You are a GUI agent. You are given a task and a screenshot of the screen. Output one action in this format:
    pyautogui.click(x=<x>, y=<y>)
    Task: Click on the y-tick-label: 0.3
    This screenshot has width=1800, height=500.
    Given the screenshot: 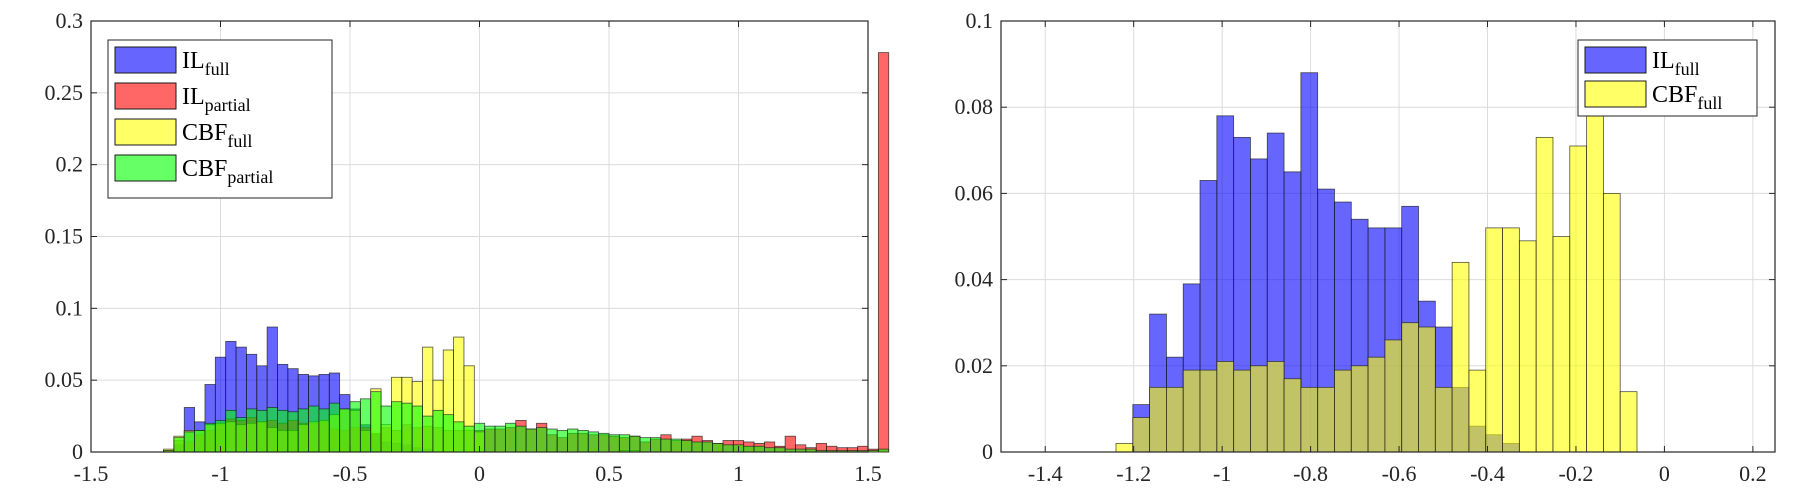 What is the action you would take?
    pyautogui.click(x=70, y=20)
    